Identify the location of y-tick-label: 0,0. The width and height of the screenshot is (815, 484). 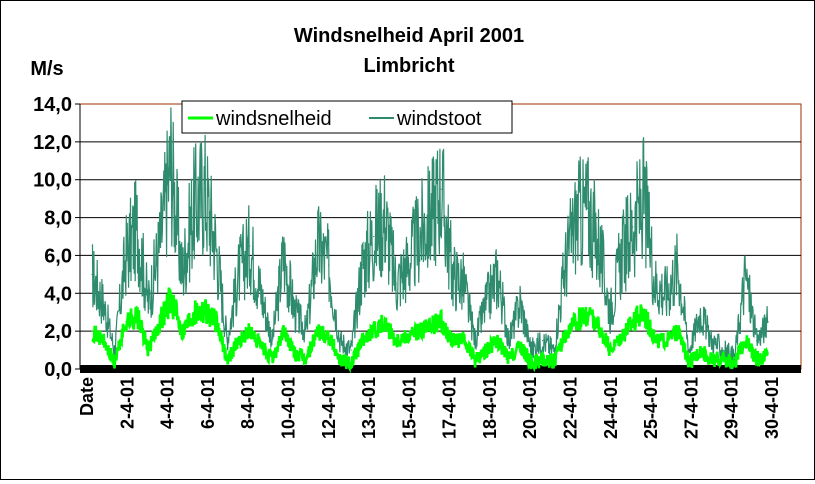
(58, 370).